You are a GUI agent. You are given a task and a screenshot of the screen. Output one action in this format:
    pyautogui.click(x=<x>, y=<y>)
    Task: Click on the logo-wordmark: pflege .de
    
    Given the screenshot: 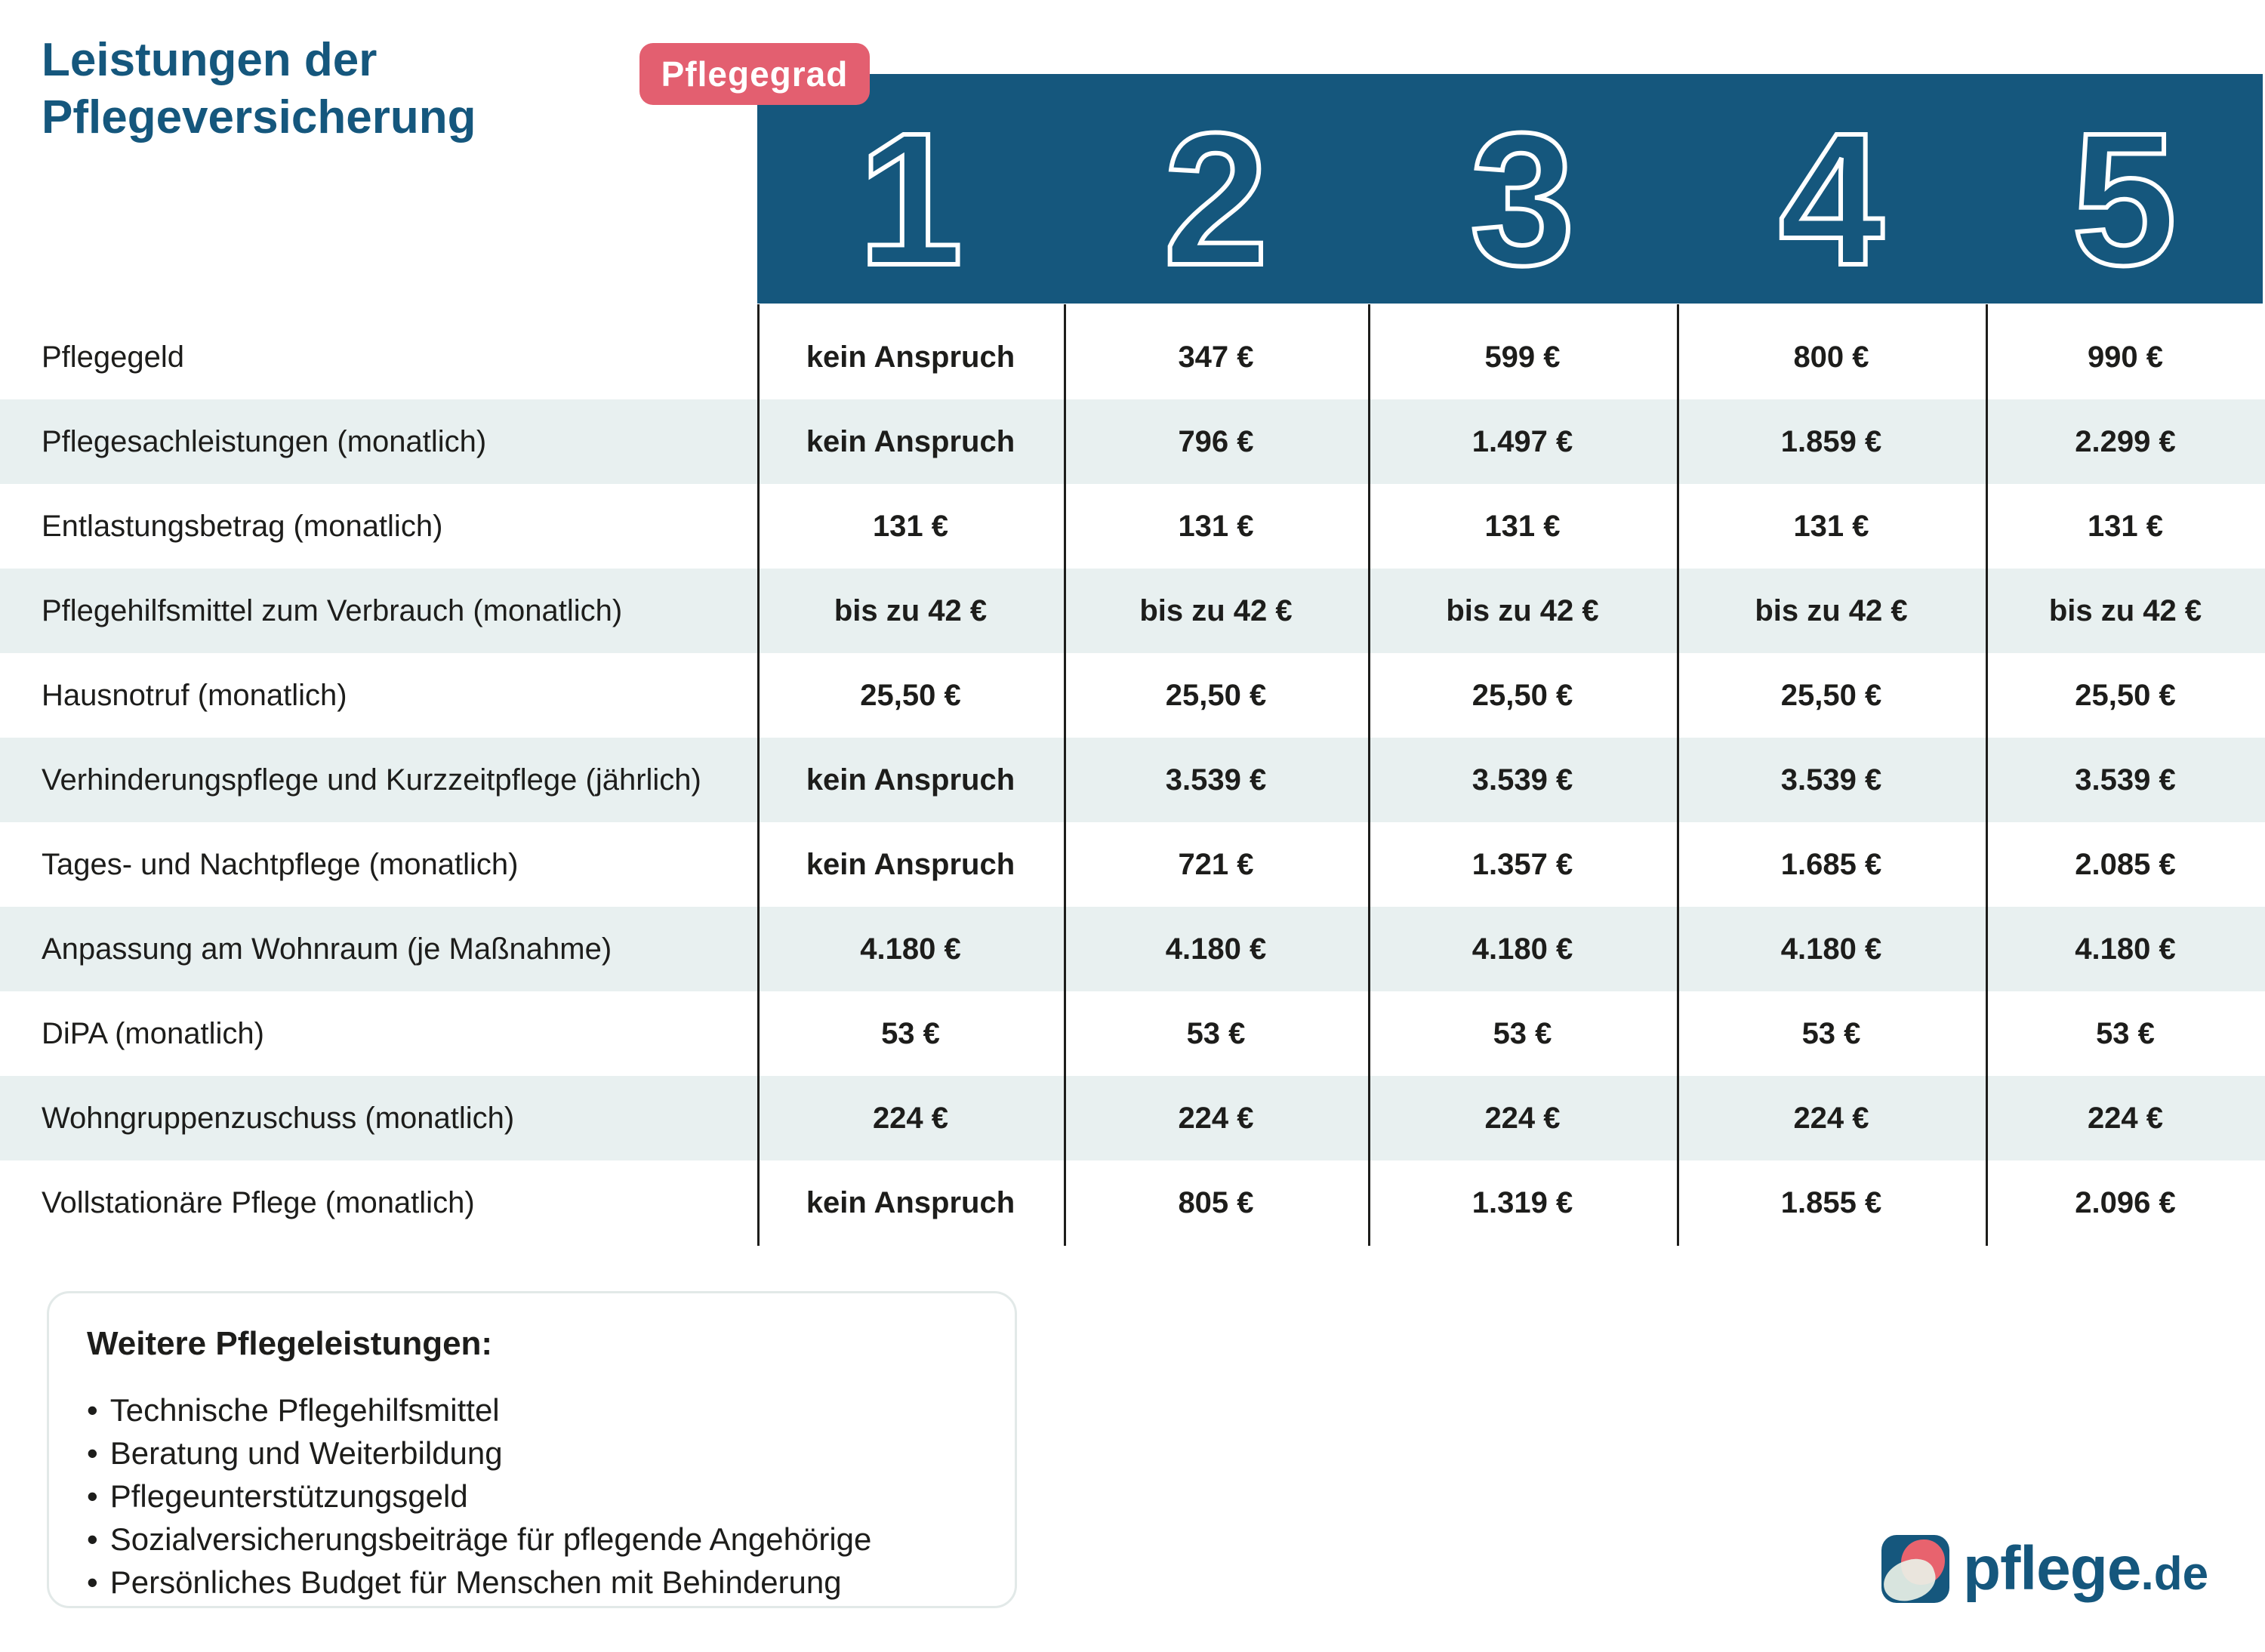 What is the action you would take?
    pyautogui.click(x=2085, y=1568)
    